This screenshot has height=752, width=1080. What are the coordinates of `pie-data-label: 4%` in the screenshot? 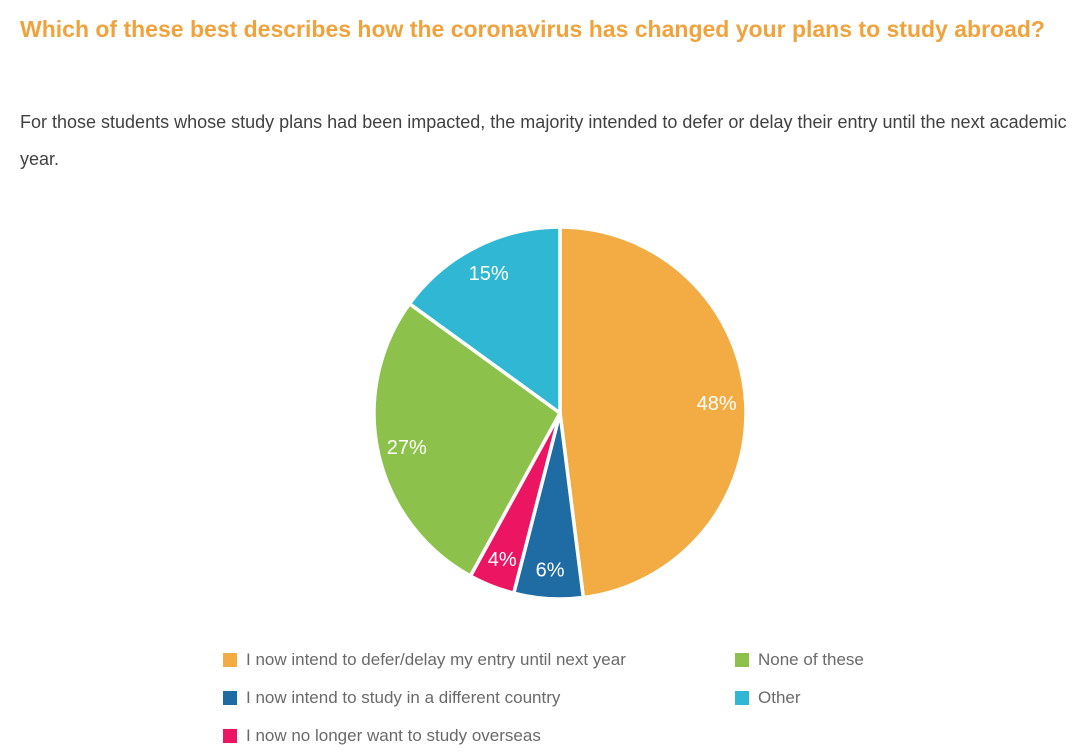 It's located at (502, 560).